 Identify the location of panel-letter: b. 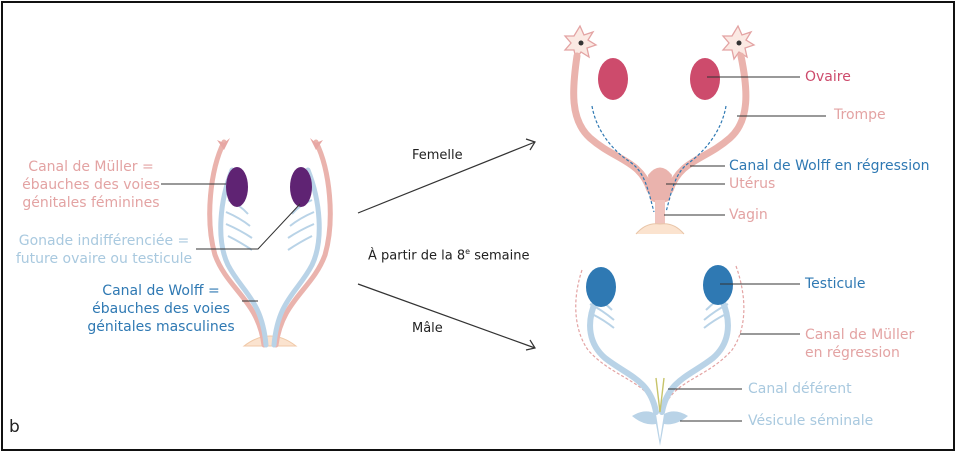
(14, 427).